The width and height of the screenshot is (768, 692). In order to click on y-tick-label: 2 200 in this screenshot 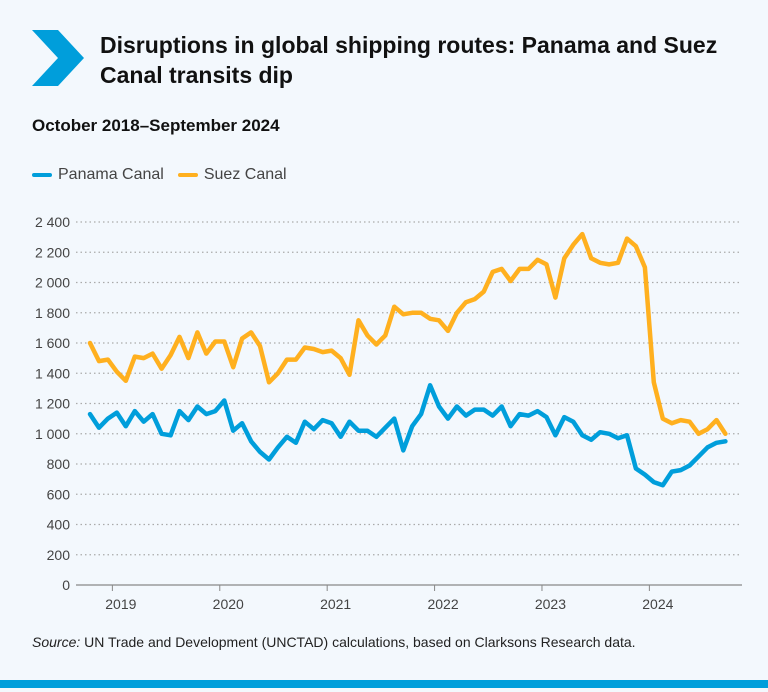, I will do `click(52, 252)`.